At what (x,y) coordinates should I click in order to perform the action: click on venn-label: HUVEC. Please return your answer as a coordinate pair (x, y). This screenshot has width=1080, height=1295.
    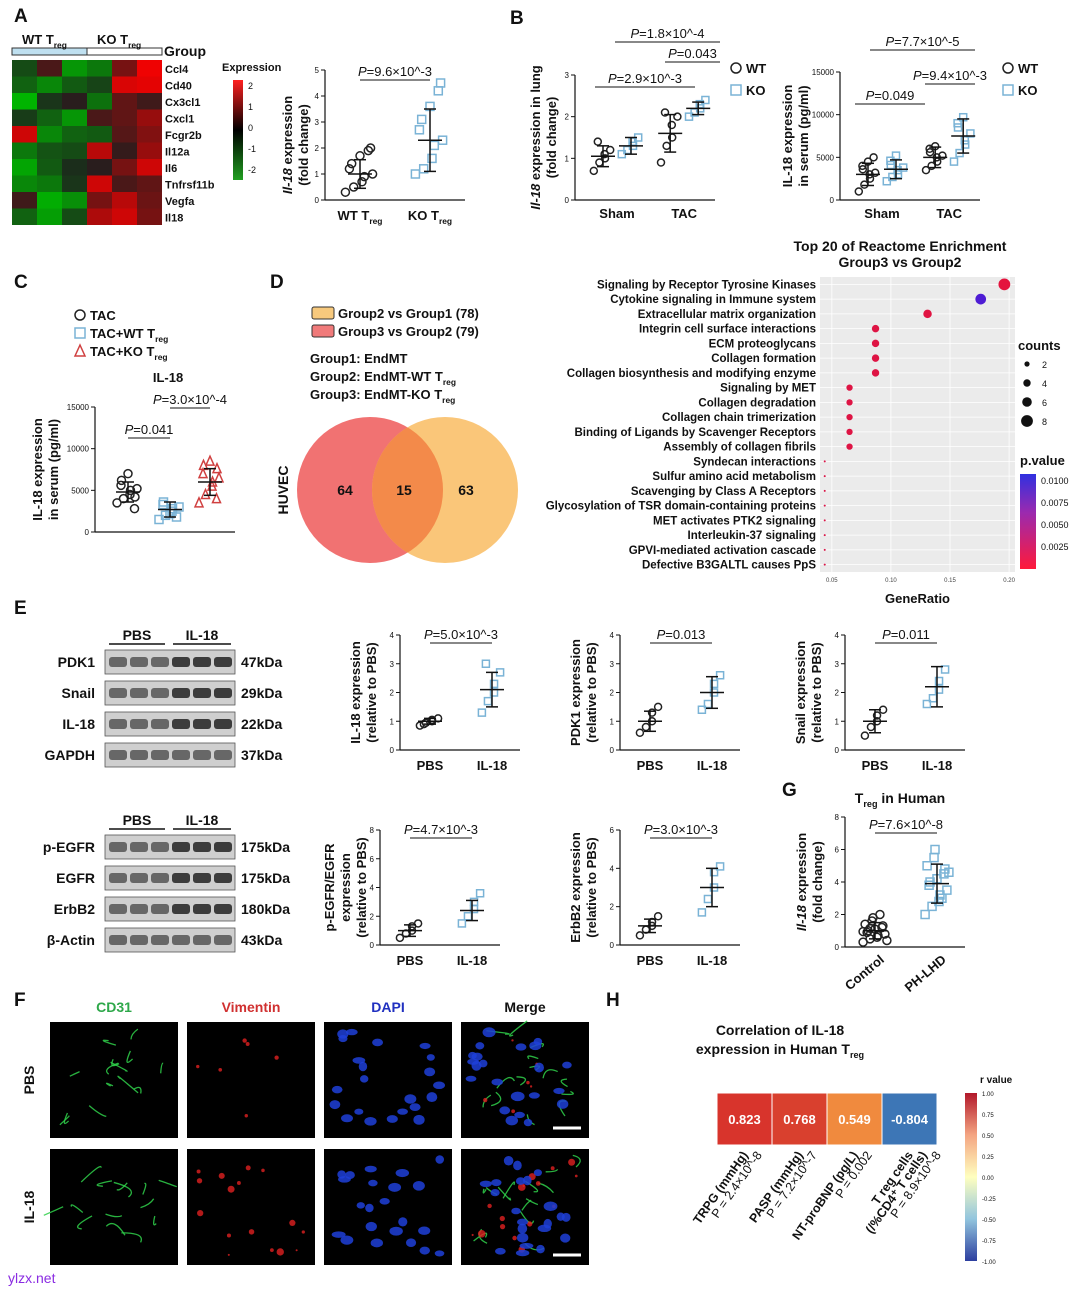
    Looking at the image, I should click on (283, 489).